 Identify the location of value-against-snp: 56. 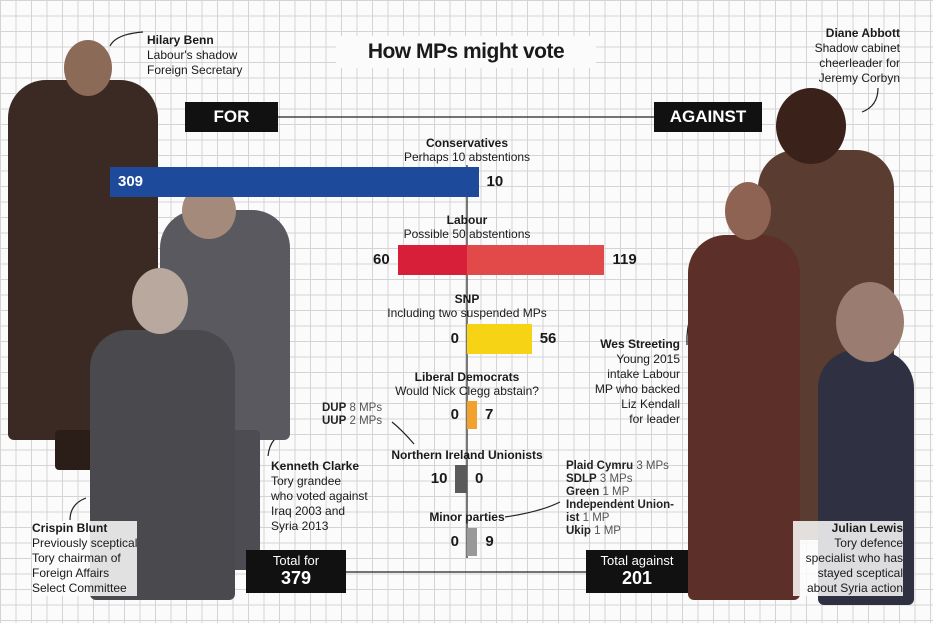
(548, 338).